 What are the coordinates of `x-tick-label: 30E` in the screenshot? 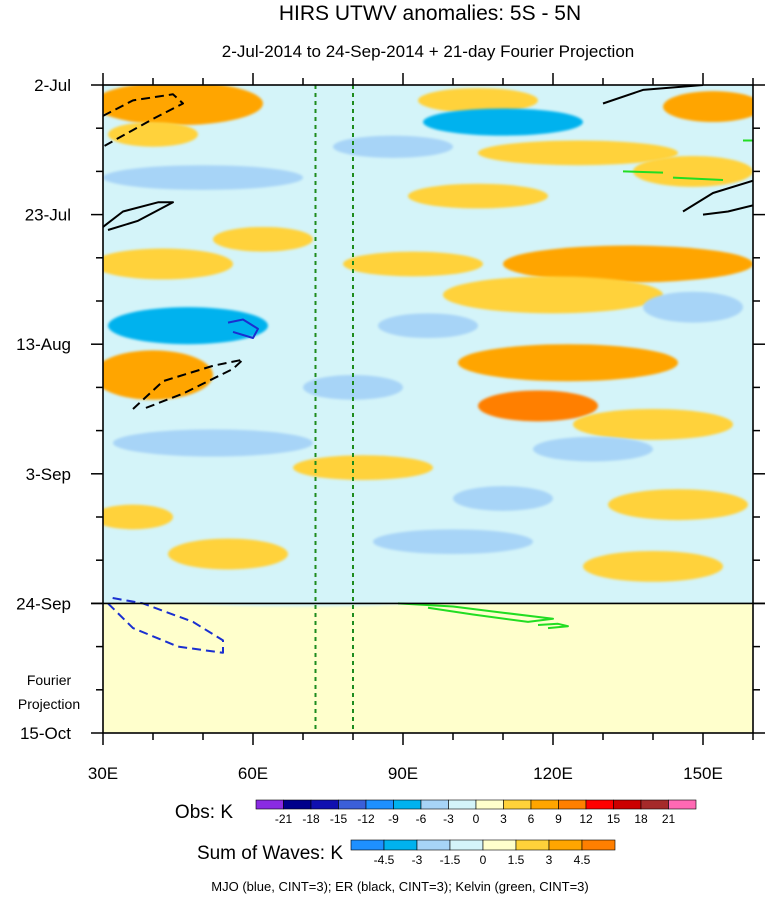 It's located at (103, 773).